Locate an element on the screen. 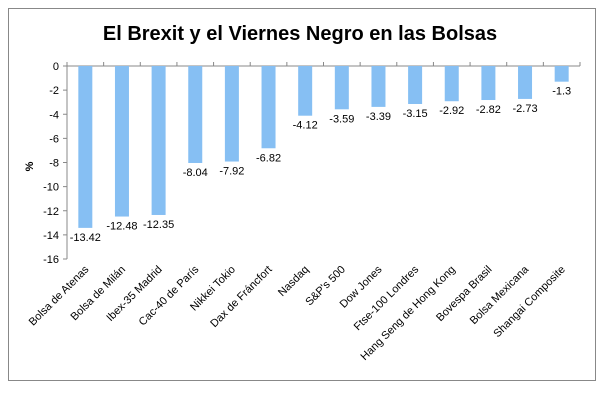  y-tick-label: -2 is located at coordinates (54, 91).